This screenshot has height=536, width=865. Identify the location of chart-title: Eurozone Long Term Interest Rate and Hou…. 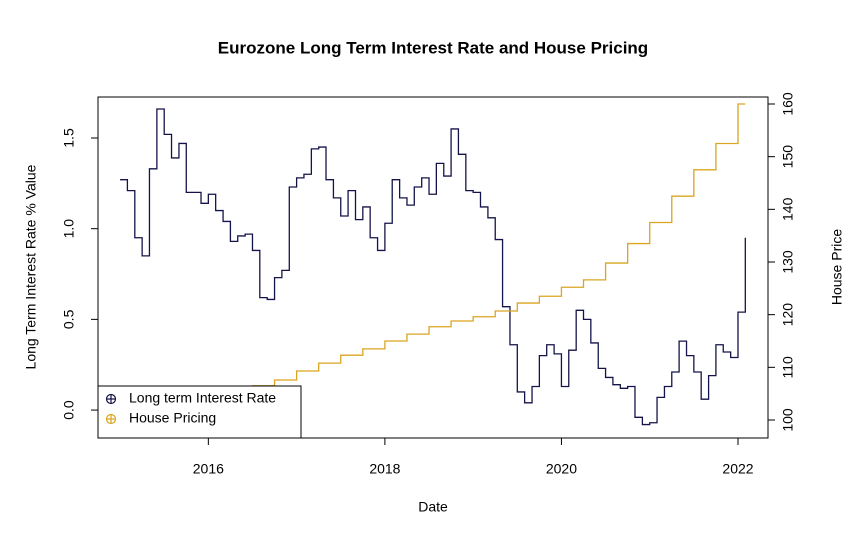
(433, 47).